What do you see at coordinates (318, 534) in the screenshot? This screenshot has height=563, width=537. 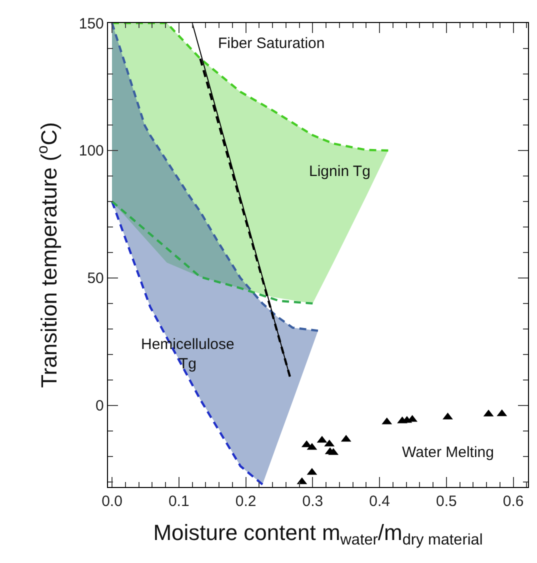 I see `x-axis-title: Moisture content m$_{water}$/m$_{dry material}$` at bounding box center [318, 534].